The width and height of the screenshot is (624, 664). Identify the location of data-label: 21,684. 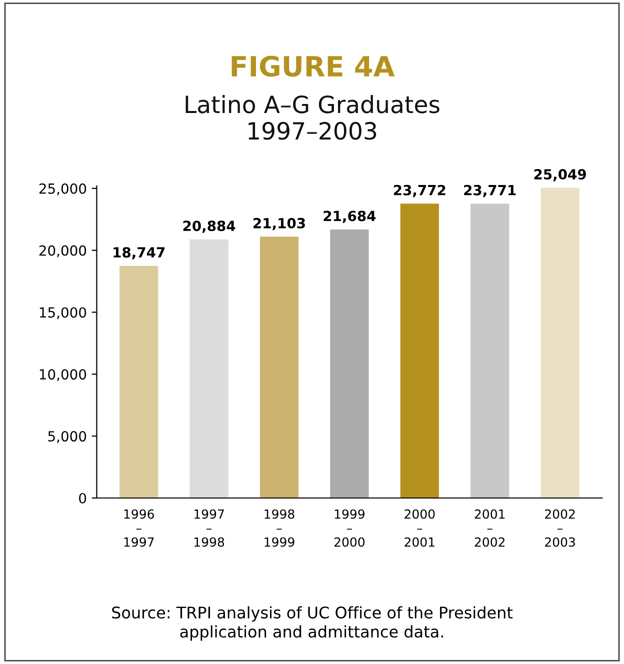
(350, 216).